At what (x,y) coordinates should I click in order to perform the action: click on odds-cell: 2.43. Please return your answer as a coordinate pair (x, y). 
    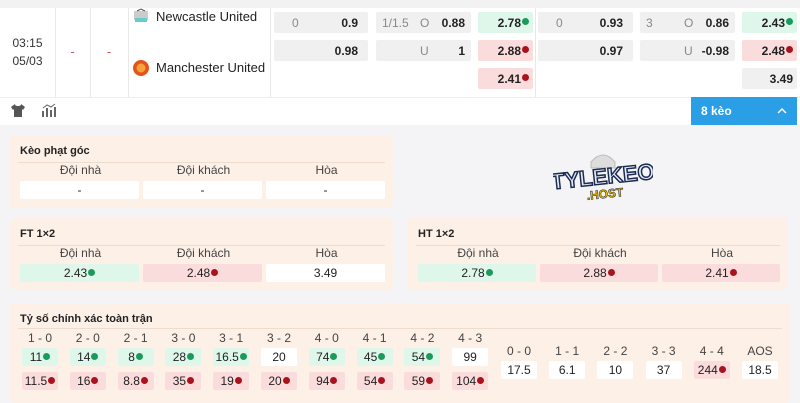
    Looking at the image, I should click on (79, 273).